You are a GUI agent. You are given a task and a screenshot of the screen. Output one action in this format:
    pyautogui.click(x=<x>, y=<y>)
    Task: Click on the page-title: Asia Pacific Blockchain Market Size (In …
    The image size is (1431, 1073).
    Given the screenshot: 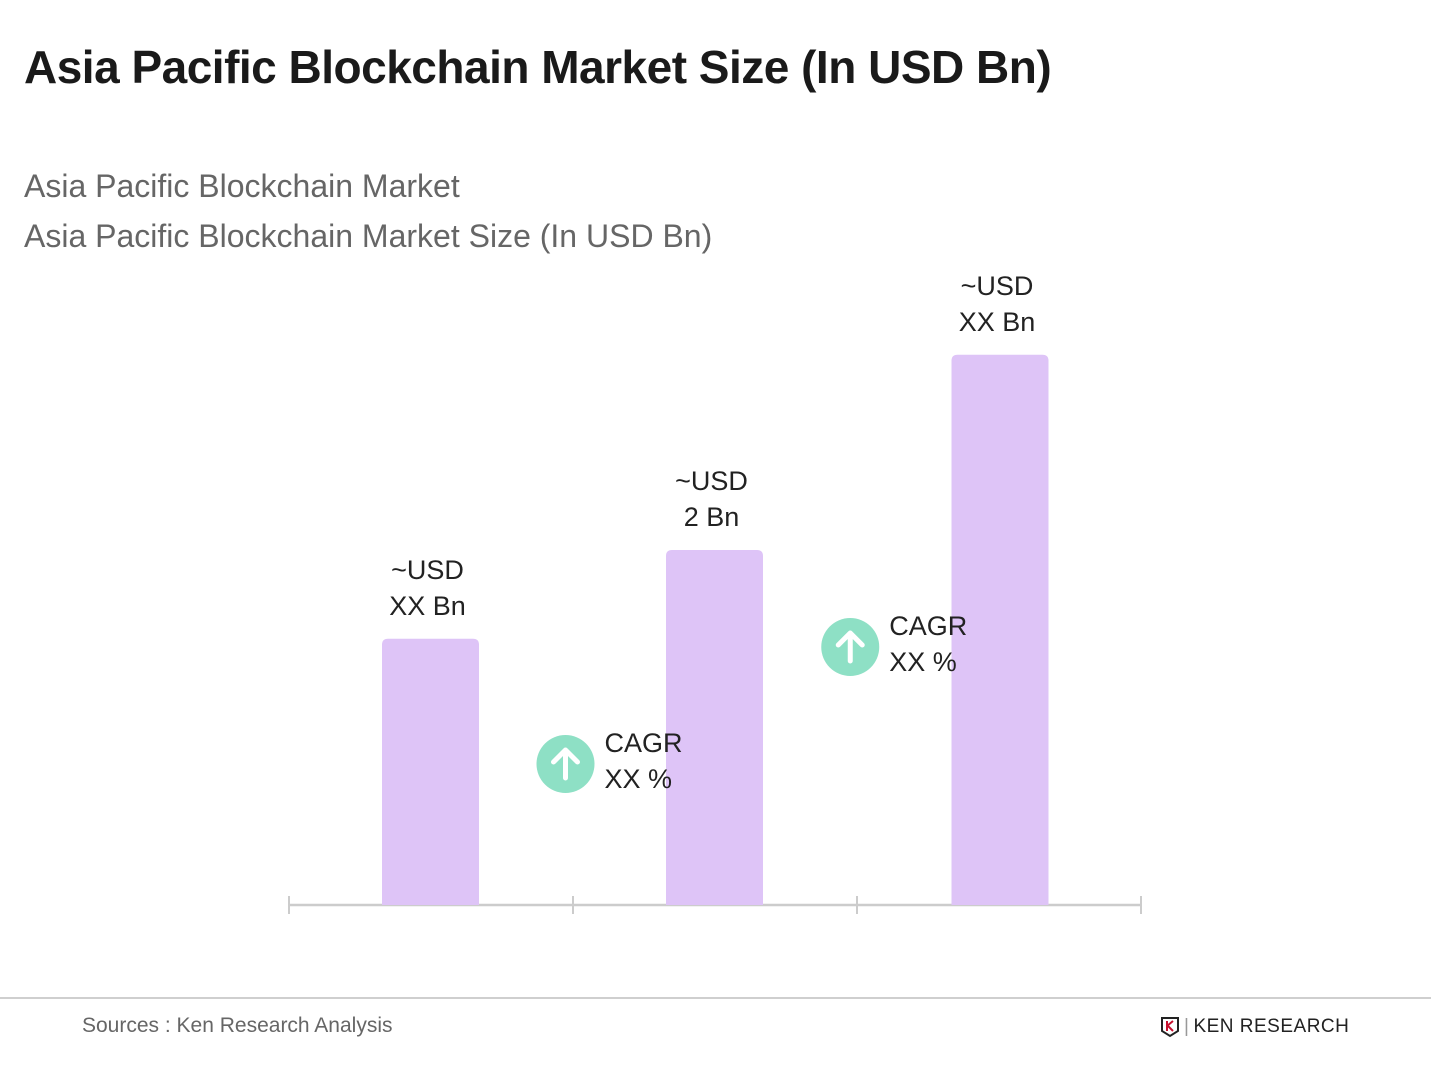 What is the action you would take?
    pyautogui.click(x=538, y=67)
    